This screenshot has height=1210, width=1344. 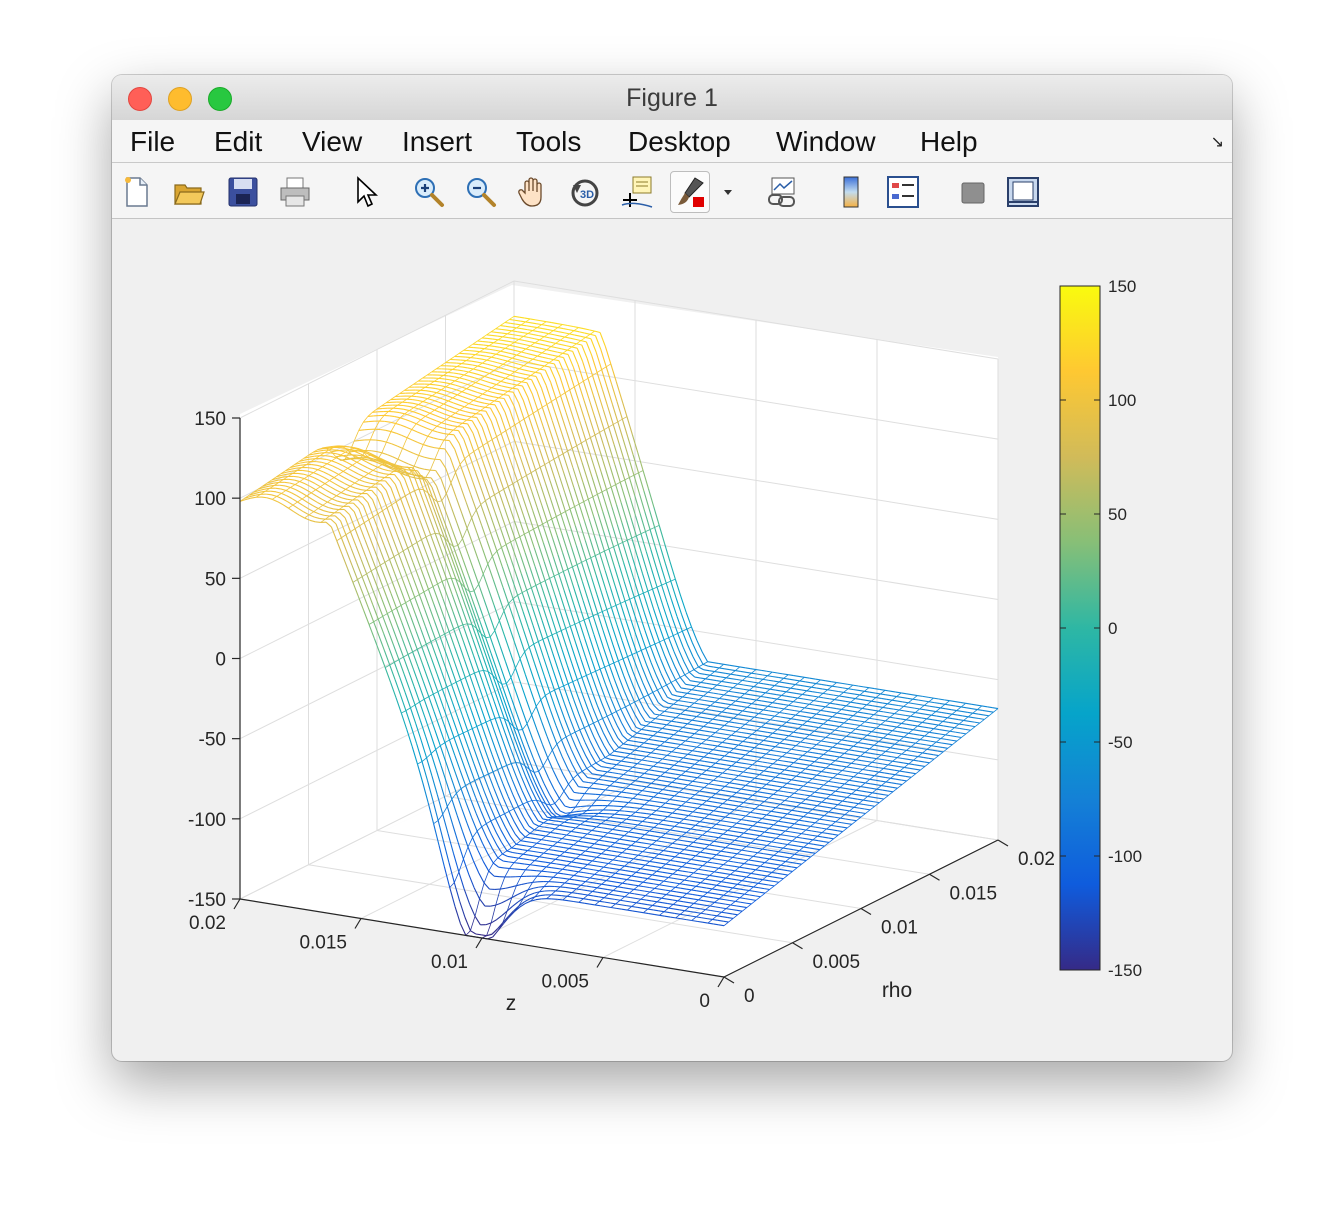 I want to click on save-icon, so click(x=243, y=192).